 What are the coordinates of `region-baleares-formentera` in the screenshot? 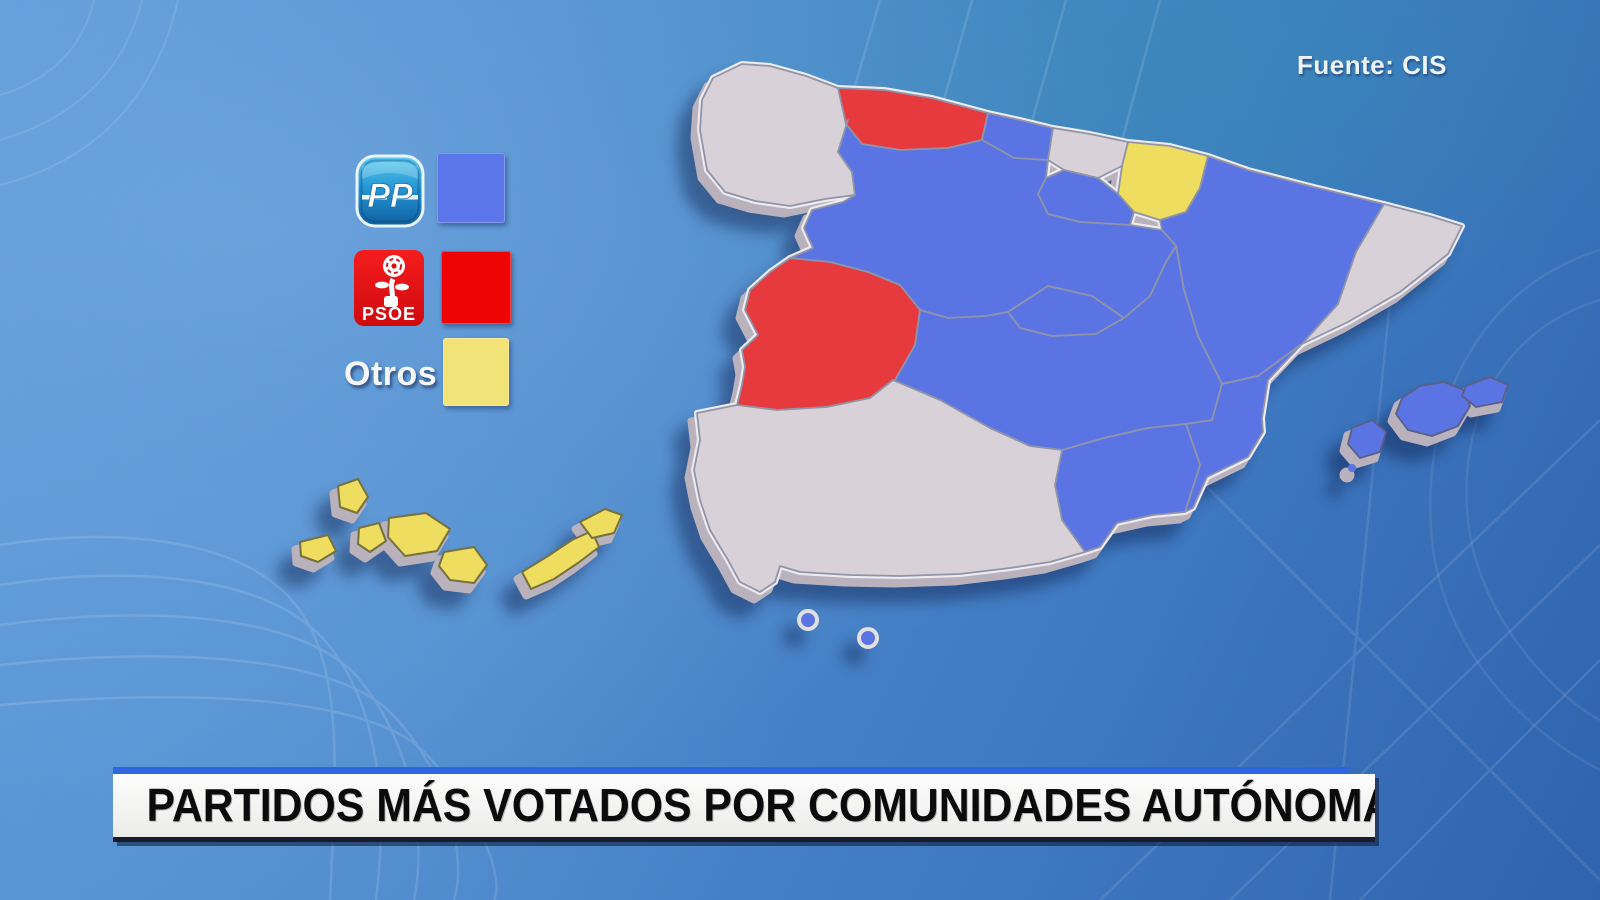 It's located at (1352, 468).